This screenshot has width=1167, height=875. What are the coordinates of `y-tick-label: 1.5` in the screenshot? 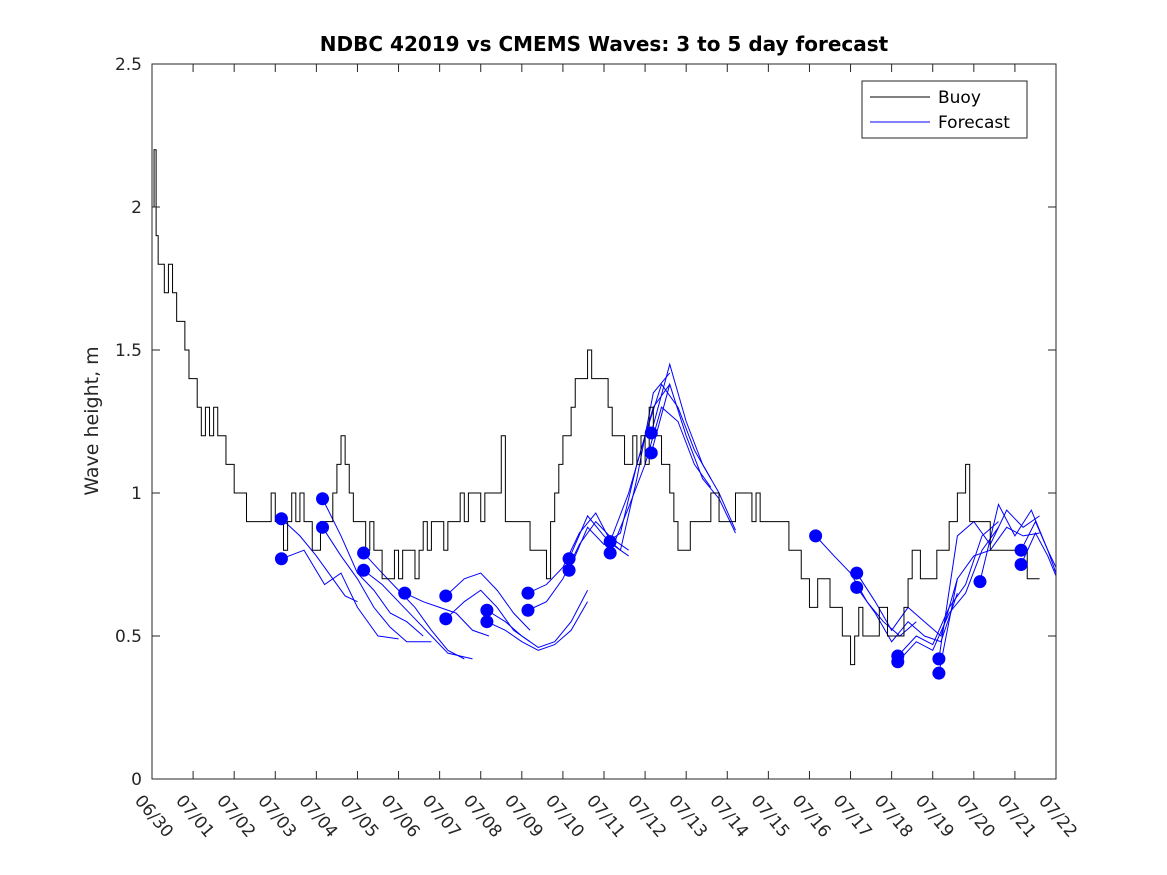 It's located at (128, 351).